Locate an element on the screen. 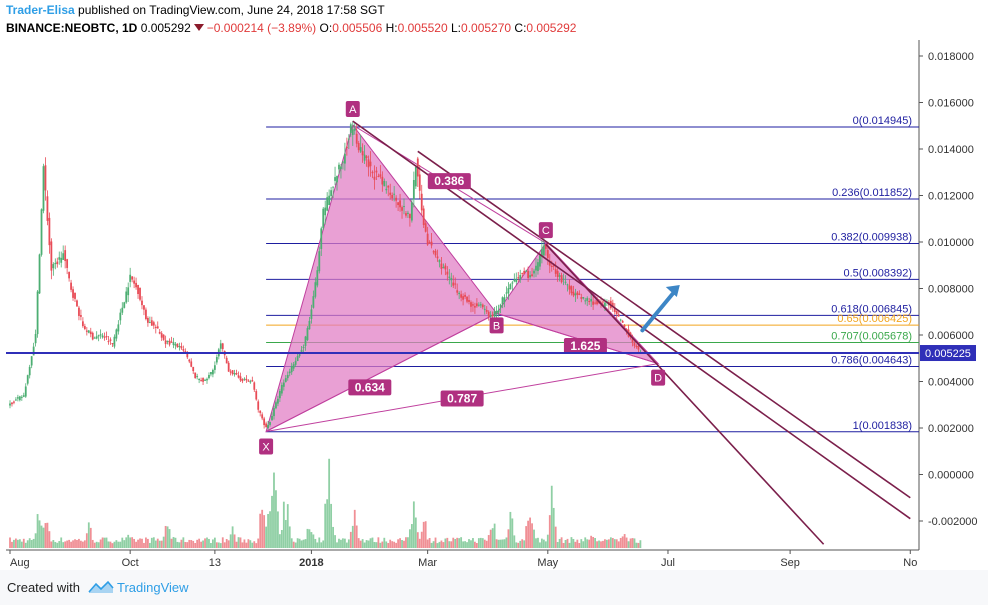 The height and width of the screenshot is (605, 988). x-axis-labels: Aug Oct 13 2018 Mar May Jul Sep No is located at coordinates (463, 559).